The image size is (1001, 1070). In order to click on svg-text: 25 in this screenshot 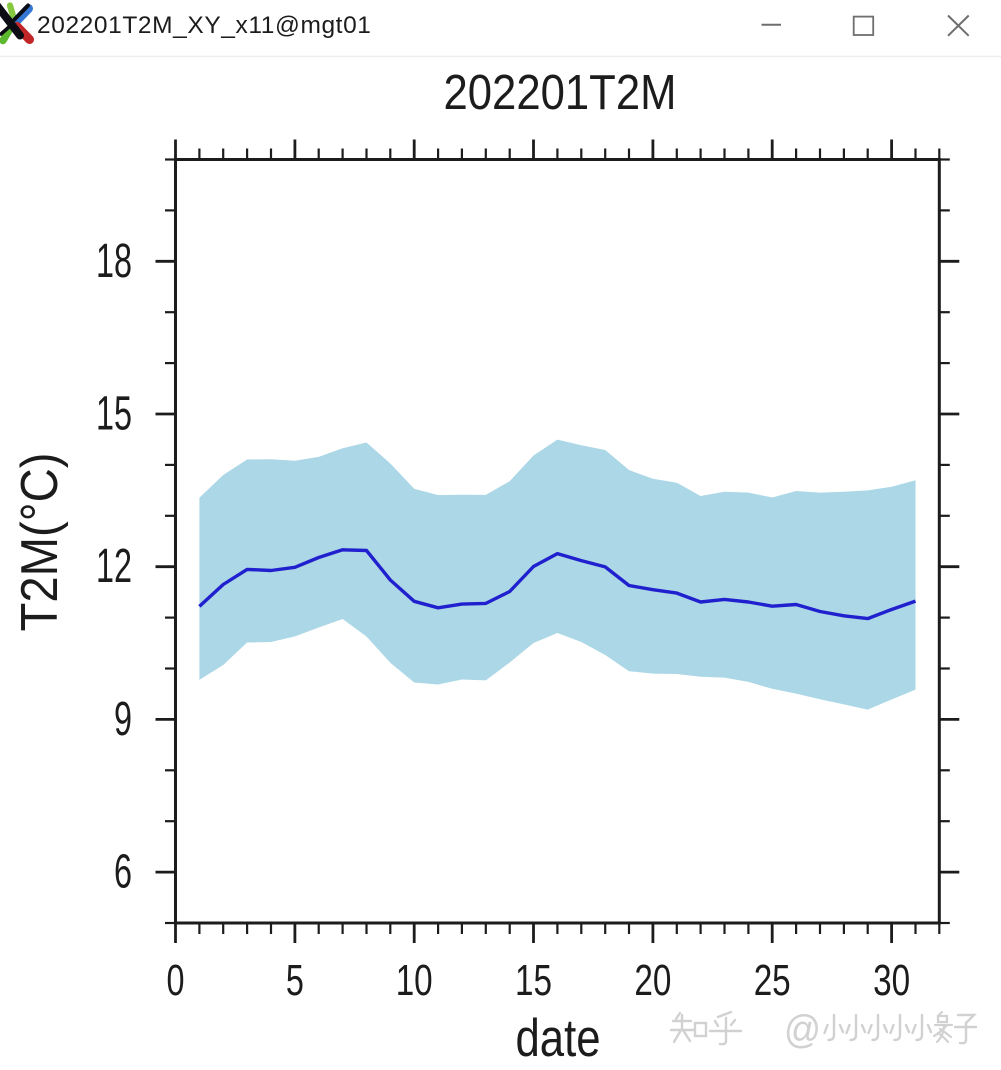, I will do `click(772, 980)`.